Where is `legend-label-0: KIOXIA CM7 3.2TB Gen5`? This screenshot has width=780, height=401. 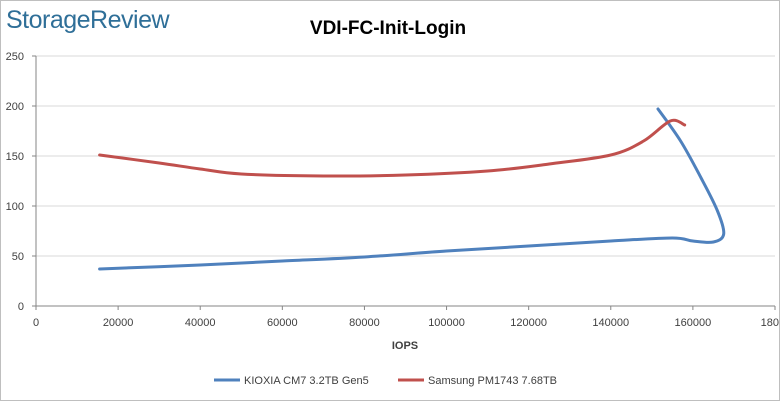
legend-label-0: KIOXIA CM7 3.2TB Gen5 is located at coordinates (306, 381).